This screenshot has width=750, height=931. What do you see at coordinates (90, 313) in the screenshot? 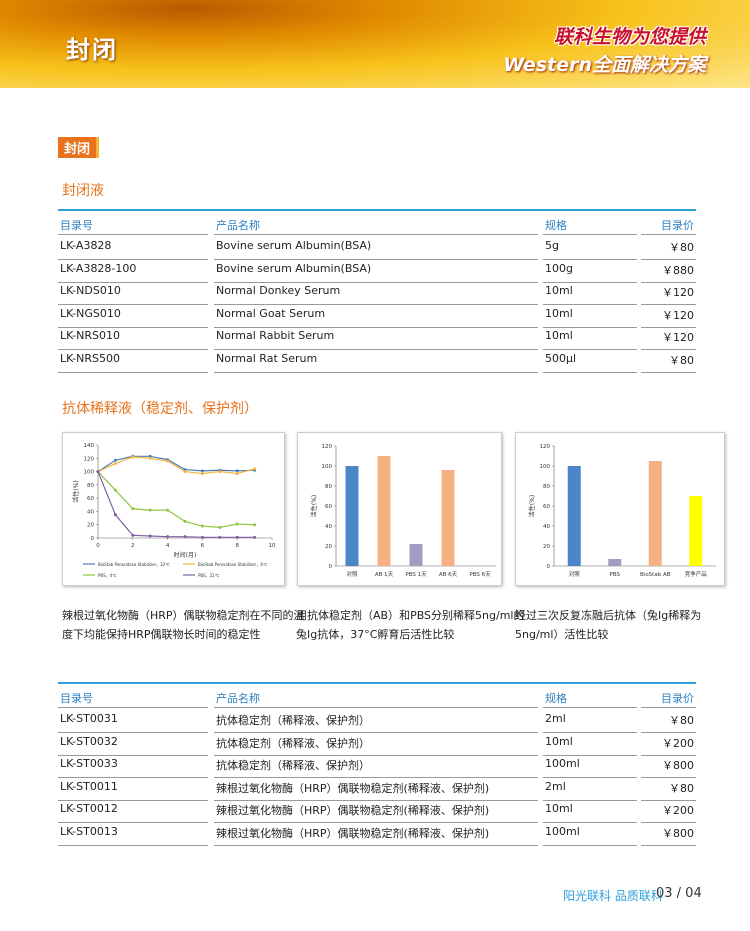
I see `table-cell: LK-NGS010` at bounding box center [90, 313].